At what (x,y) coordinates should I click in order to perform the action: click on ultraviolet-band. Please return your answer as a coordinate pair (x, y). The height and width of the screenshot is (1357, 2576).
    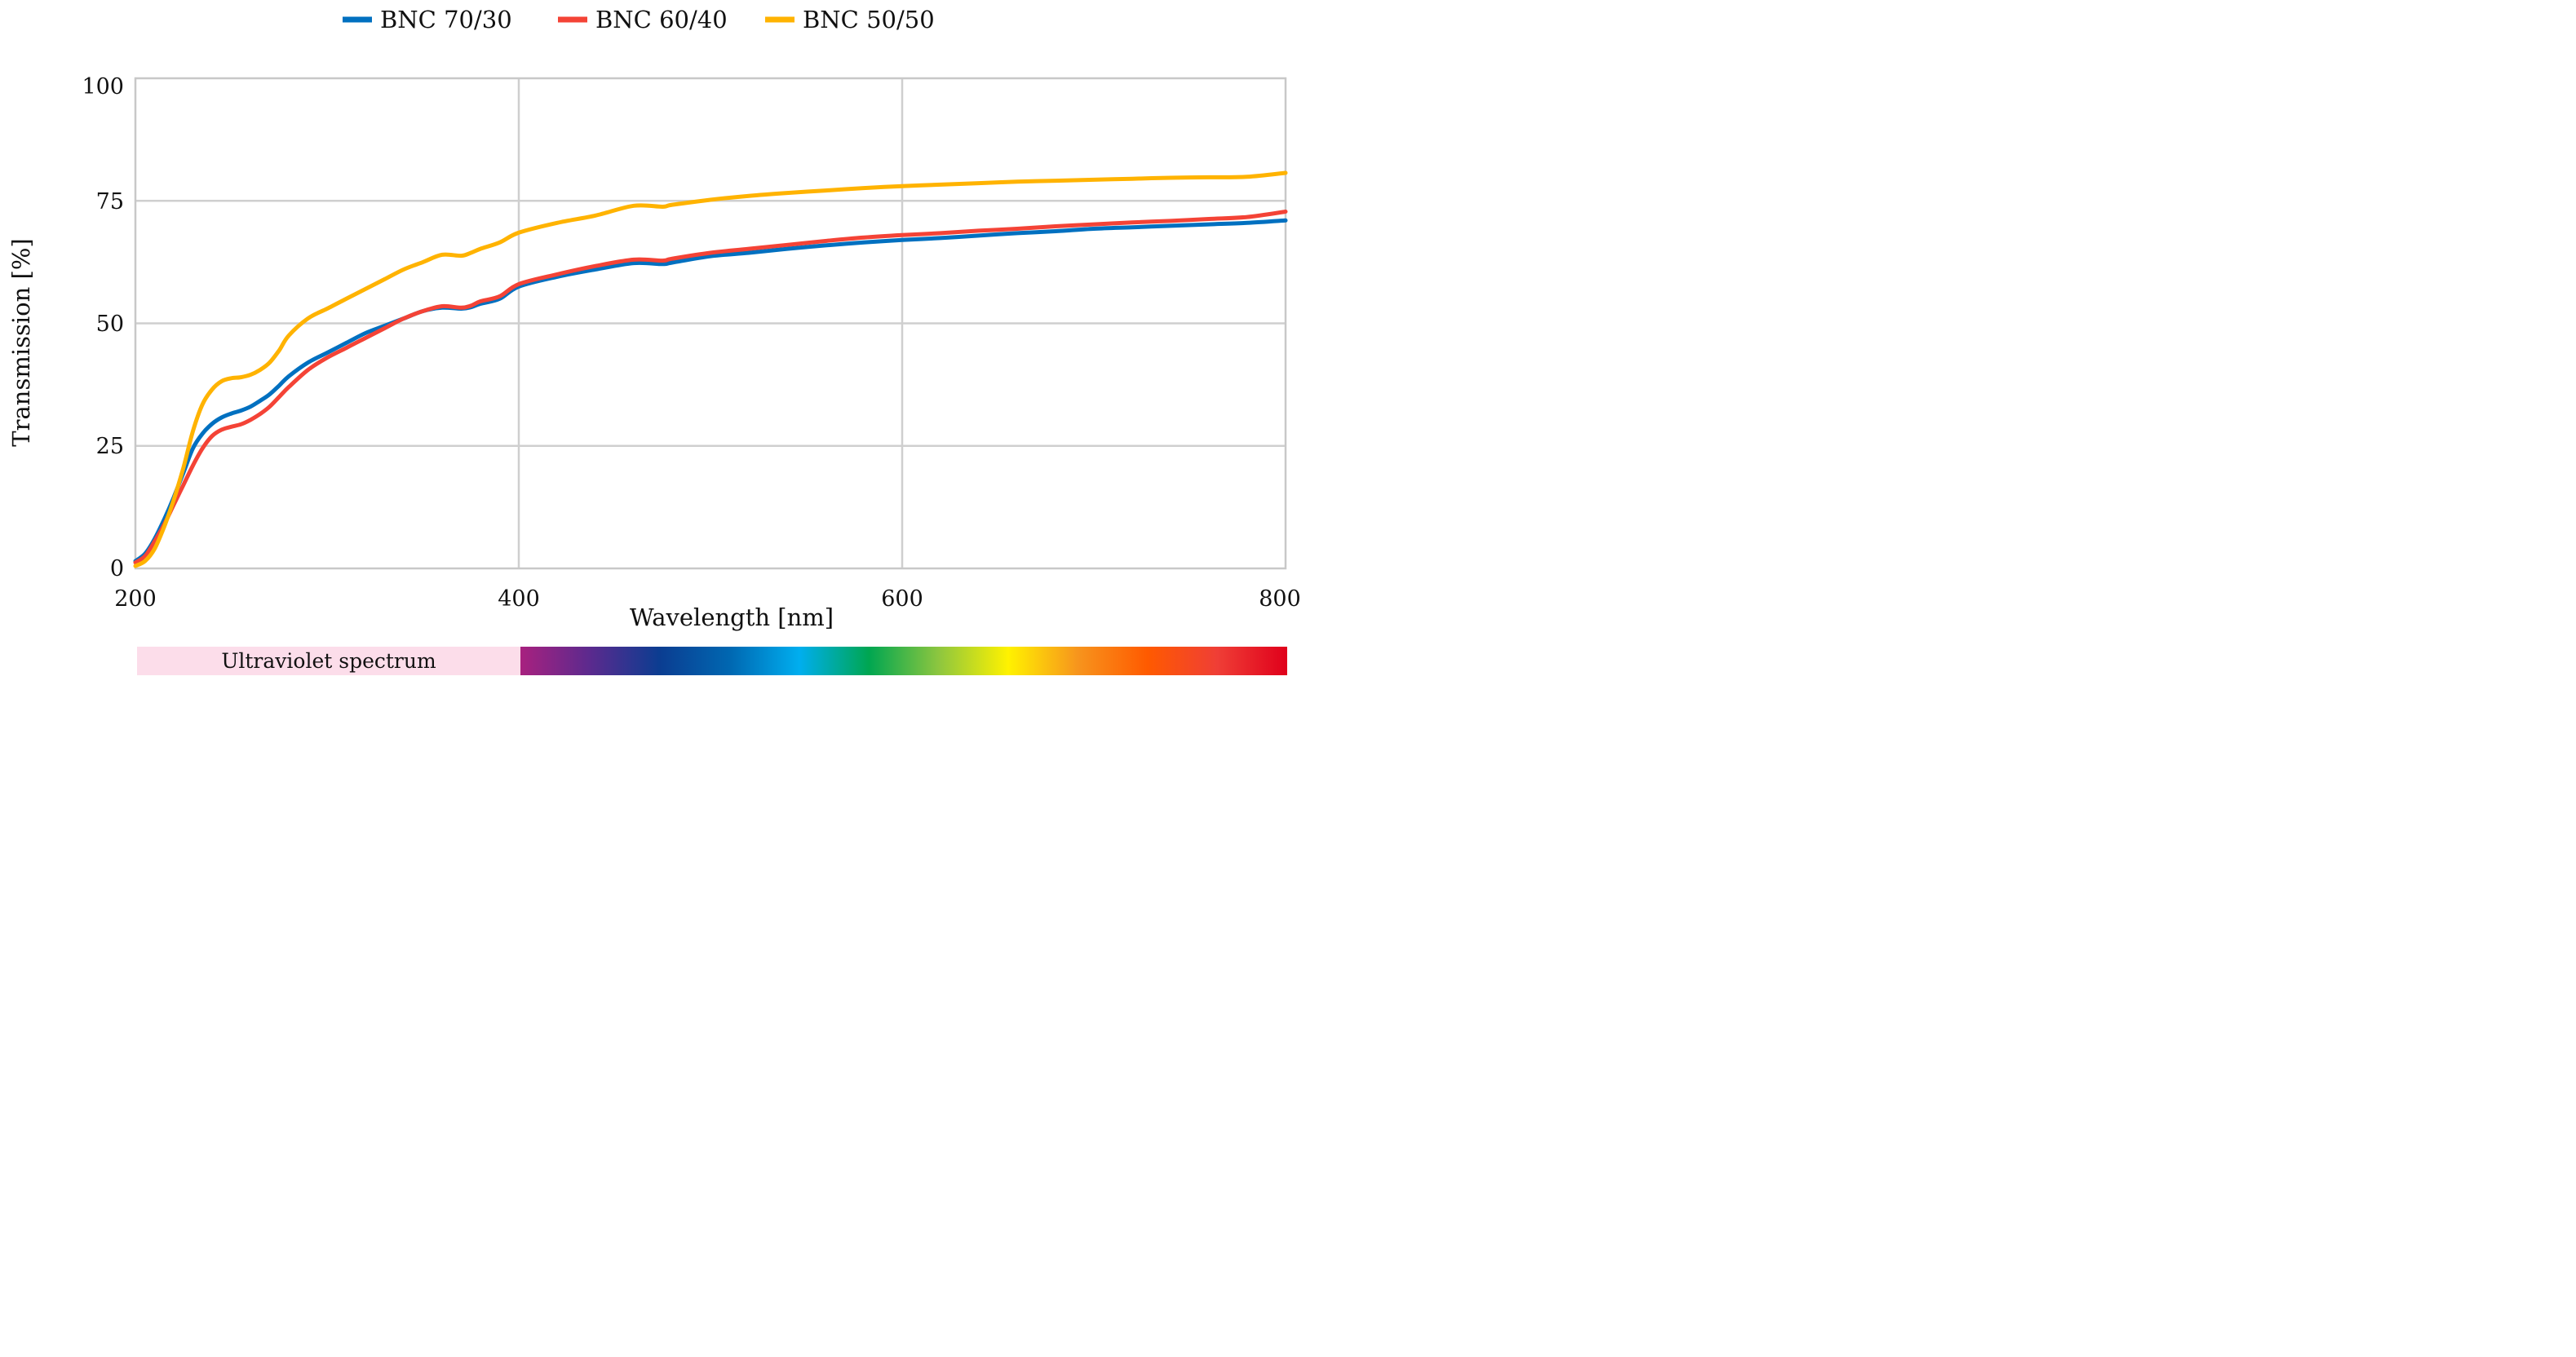
    Looking at the image, I should click on (328, 661).